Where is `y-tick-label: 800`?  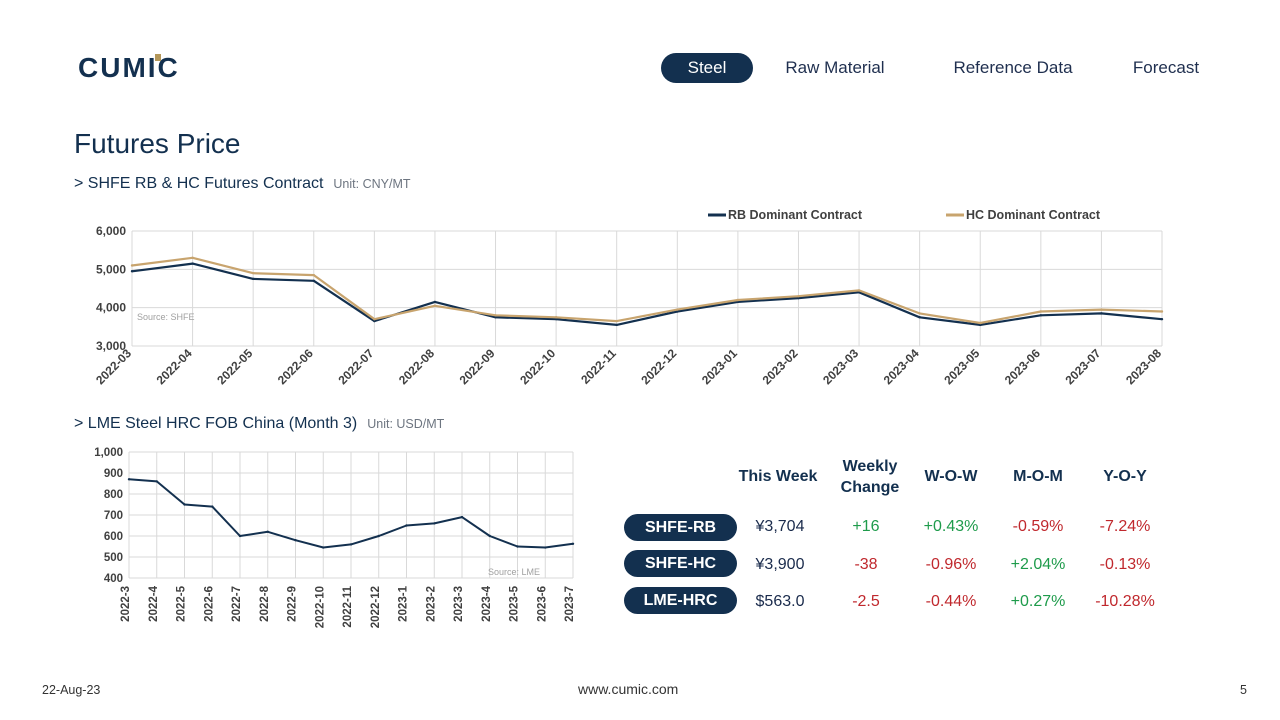
y-tick-label: 800 is located at coordinates (113, 495).